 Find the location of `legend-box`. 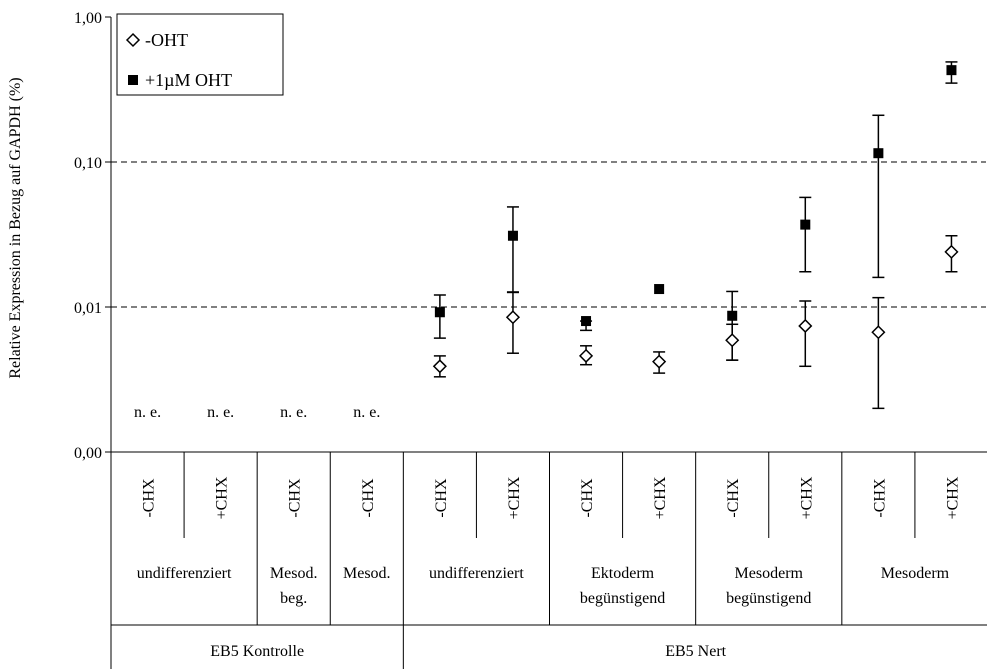

legend-box is located at coordinates (200, 54).